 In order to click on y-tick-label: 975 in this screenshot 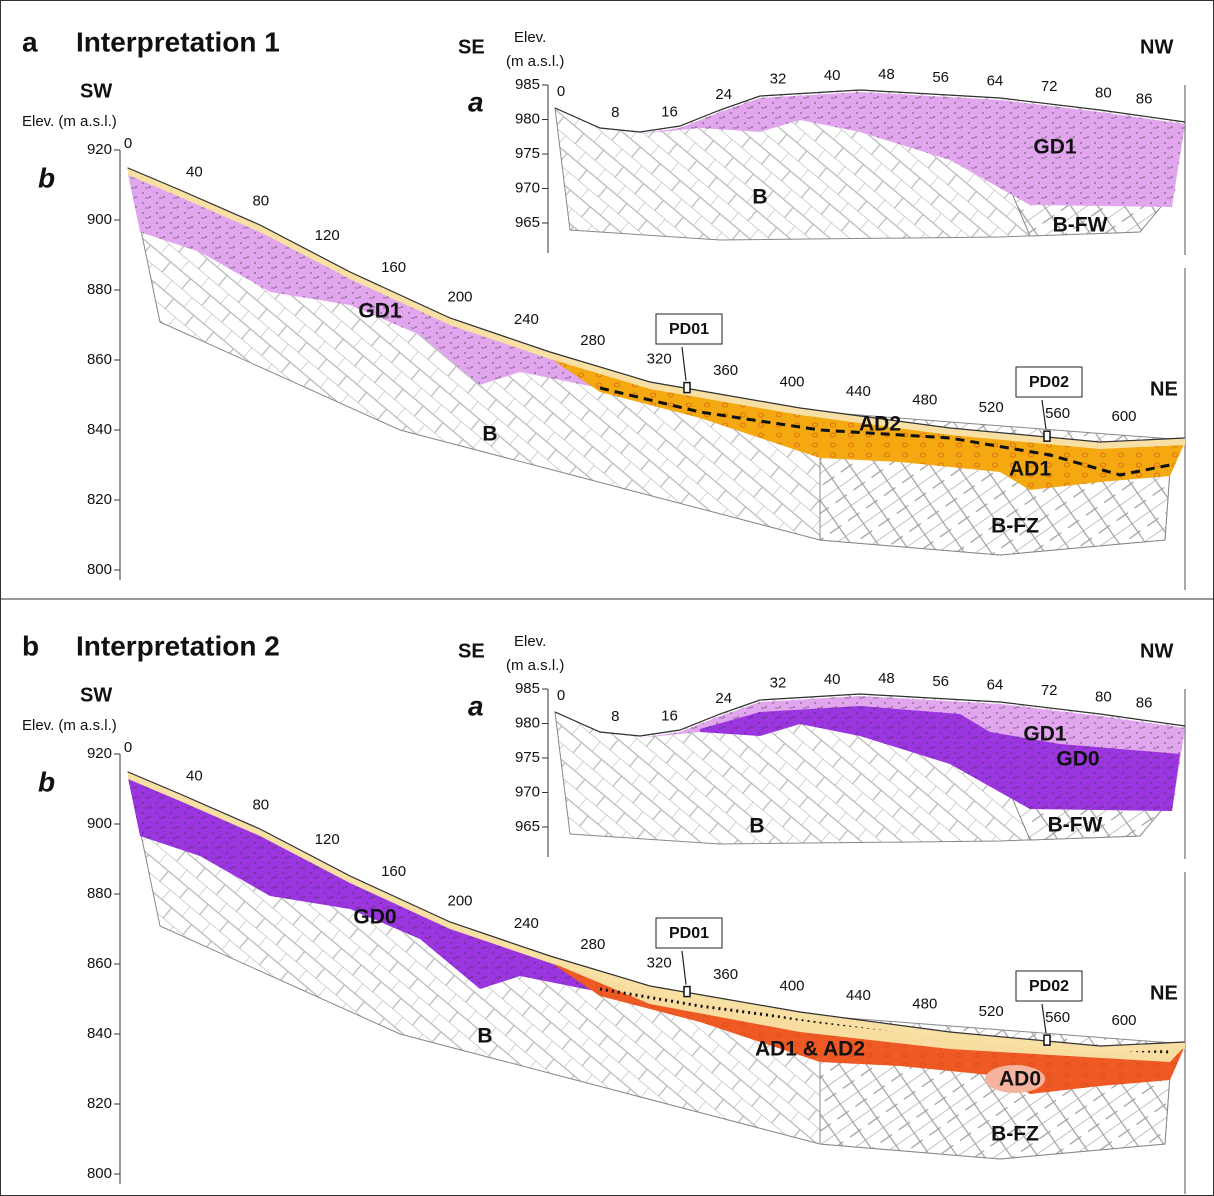, I will do `click(527, 757)`.